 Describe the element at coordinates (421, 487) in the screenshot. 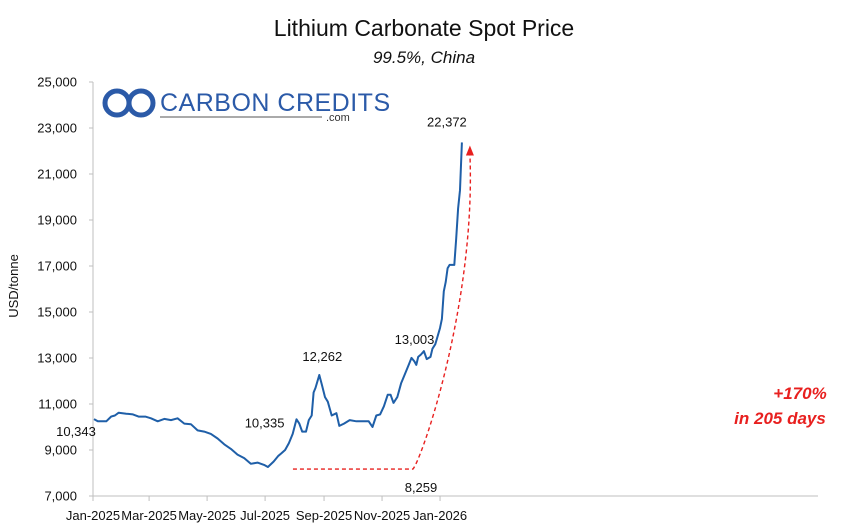

I see `data-label: 8,259` at that location.